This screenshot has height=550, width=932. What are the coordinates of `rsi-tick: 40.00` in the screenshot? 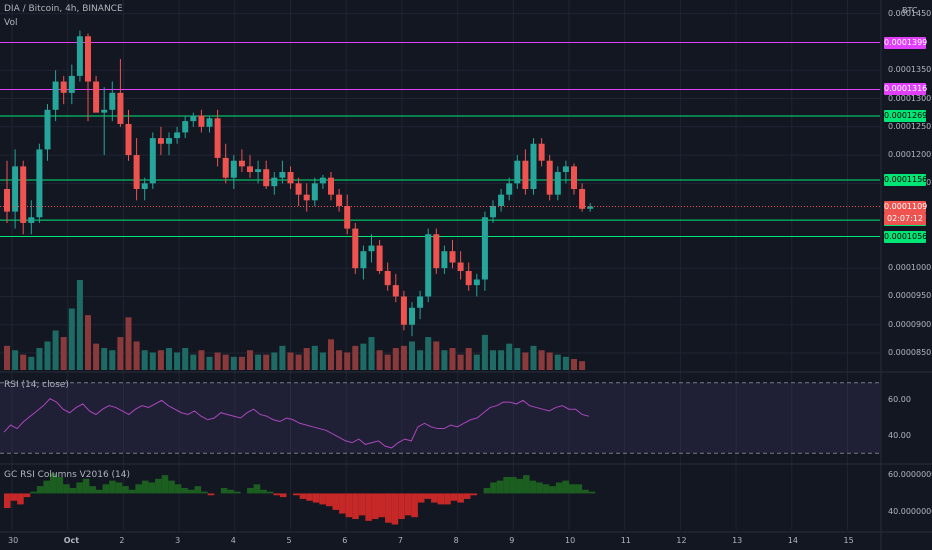 It's located at (899, 435).